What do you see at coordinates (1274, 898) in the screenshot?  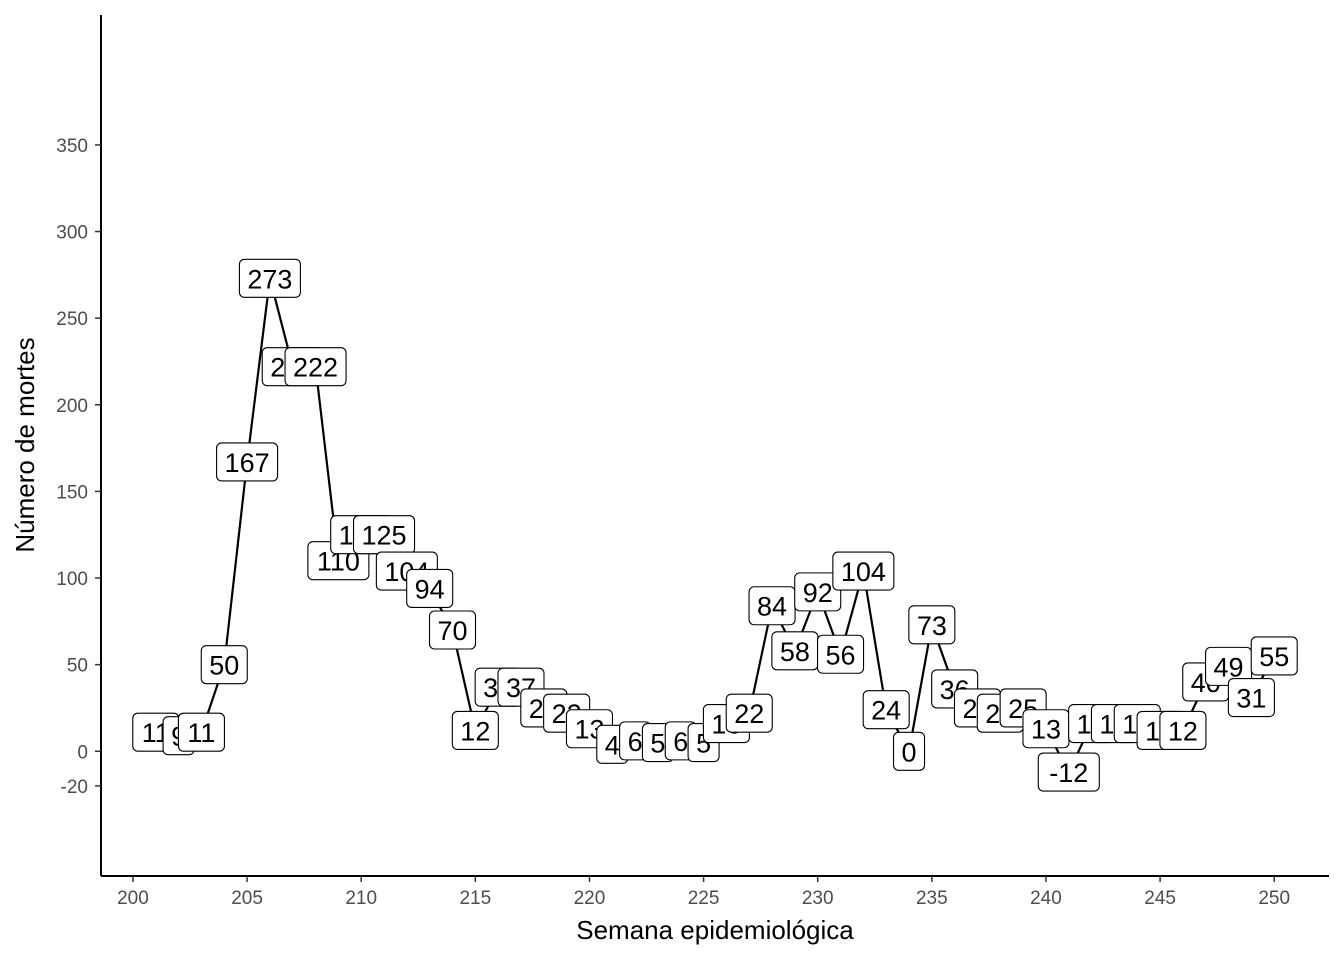 I see `x-tick-label: 250` at bounding box center [1274, 898].